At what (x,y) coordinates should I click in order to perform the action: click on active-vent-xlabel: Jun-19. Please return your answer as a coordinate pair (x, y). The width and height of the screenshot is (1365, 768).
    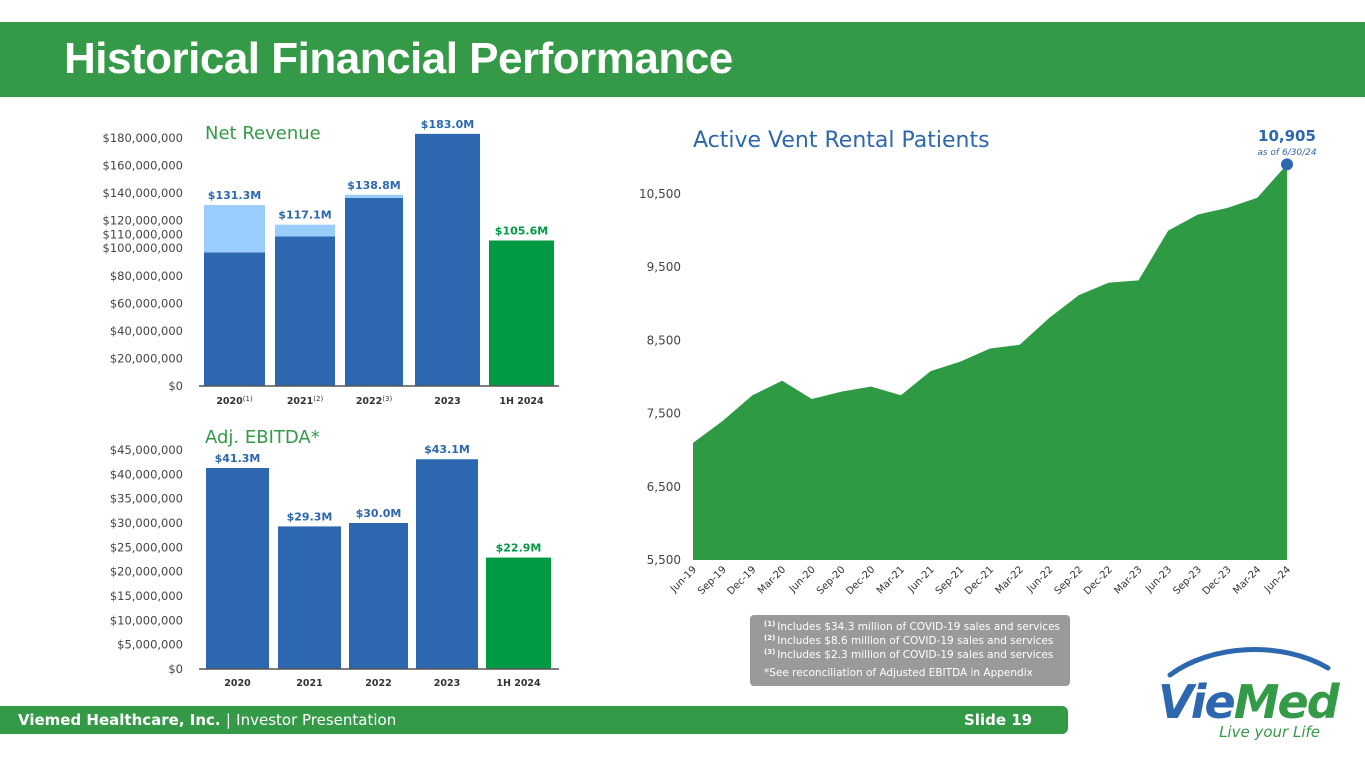
    Looking at the image, I should click on (683, 579).